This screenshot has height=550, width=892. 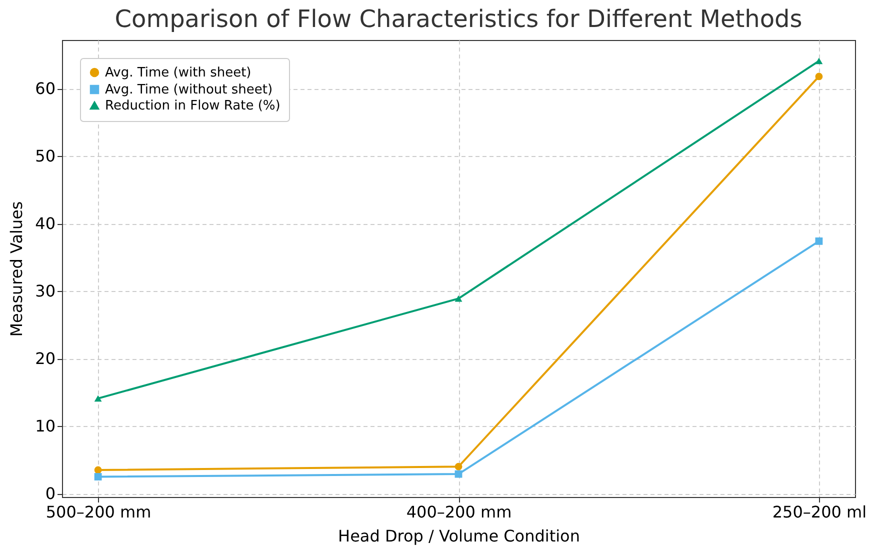 I want to click on legend-label: Reduction in Flow Rate (%), so click(x=192, y=106).